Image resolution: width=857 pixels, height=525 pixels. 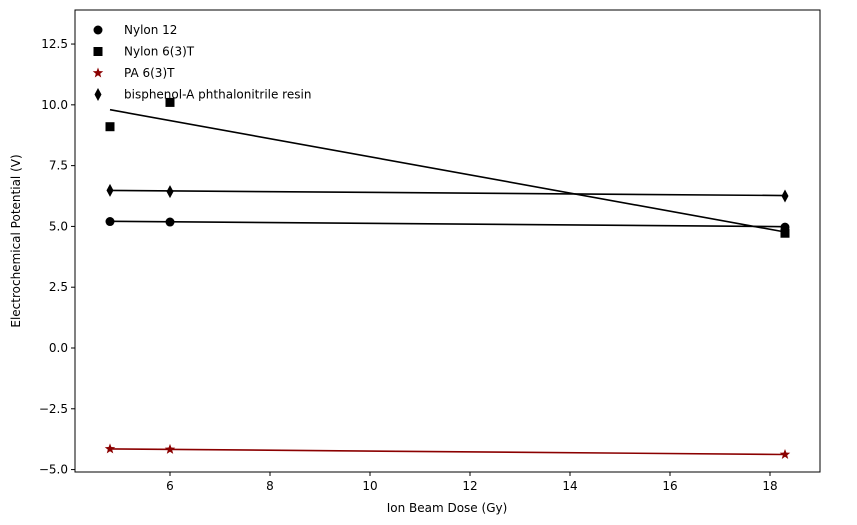 What do you see at coordinates (58, 348) in the screenshot?
I see `y-tick-label: 0.0` at bounding box center [58, 348].